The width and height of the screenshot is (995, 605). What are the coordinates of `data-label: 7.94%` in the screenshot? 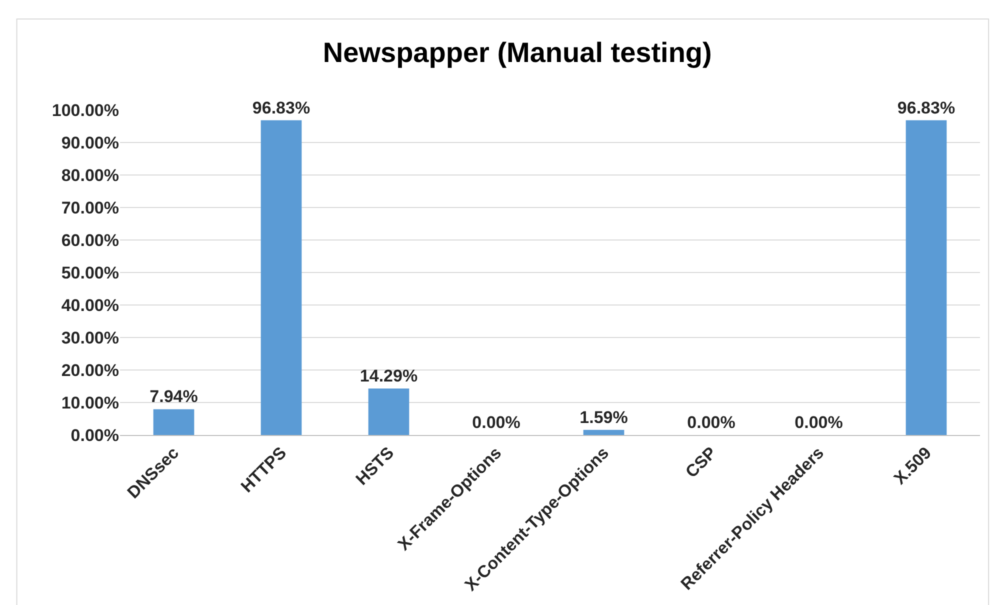 It's located at (174, 396).